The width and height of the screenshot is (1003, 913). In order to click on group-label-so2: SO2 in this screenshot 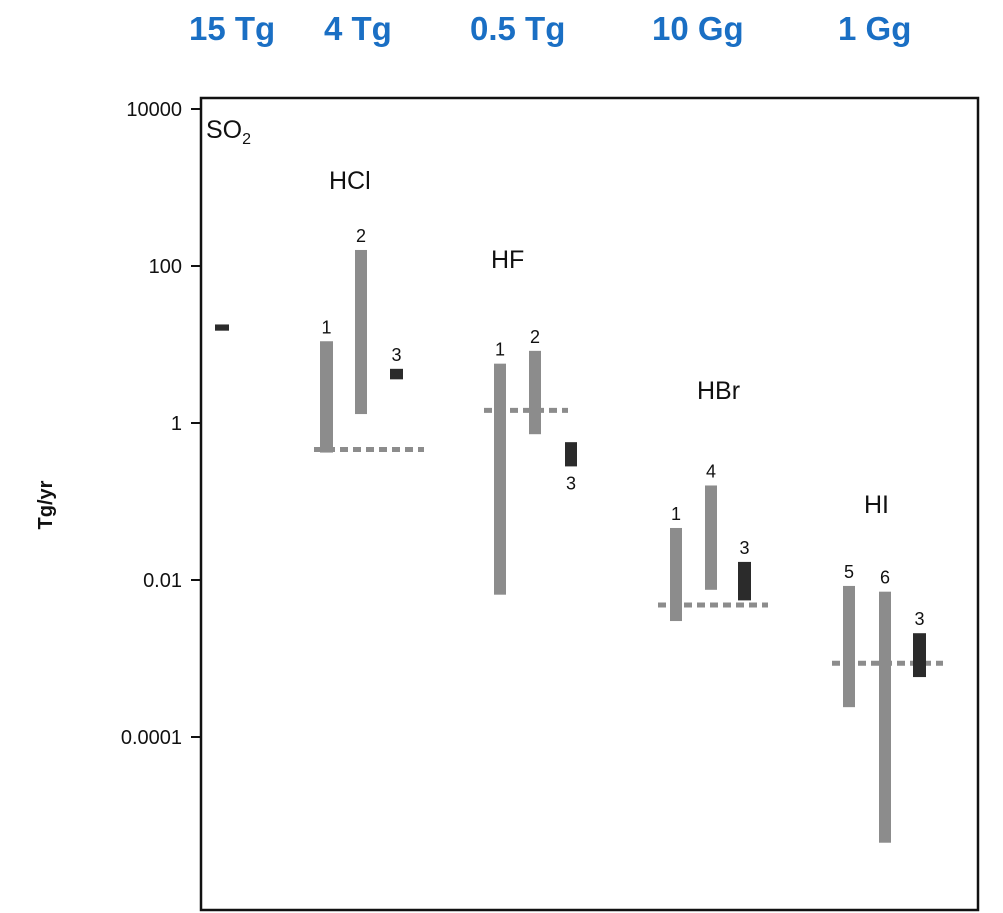, I will do `click(228, 132)`.